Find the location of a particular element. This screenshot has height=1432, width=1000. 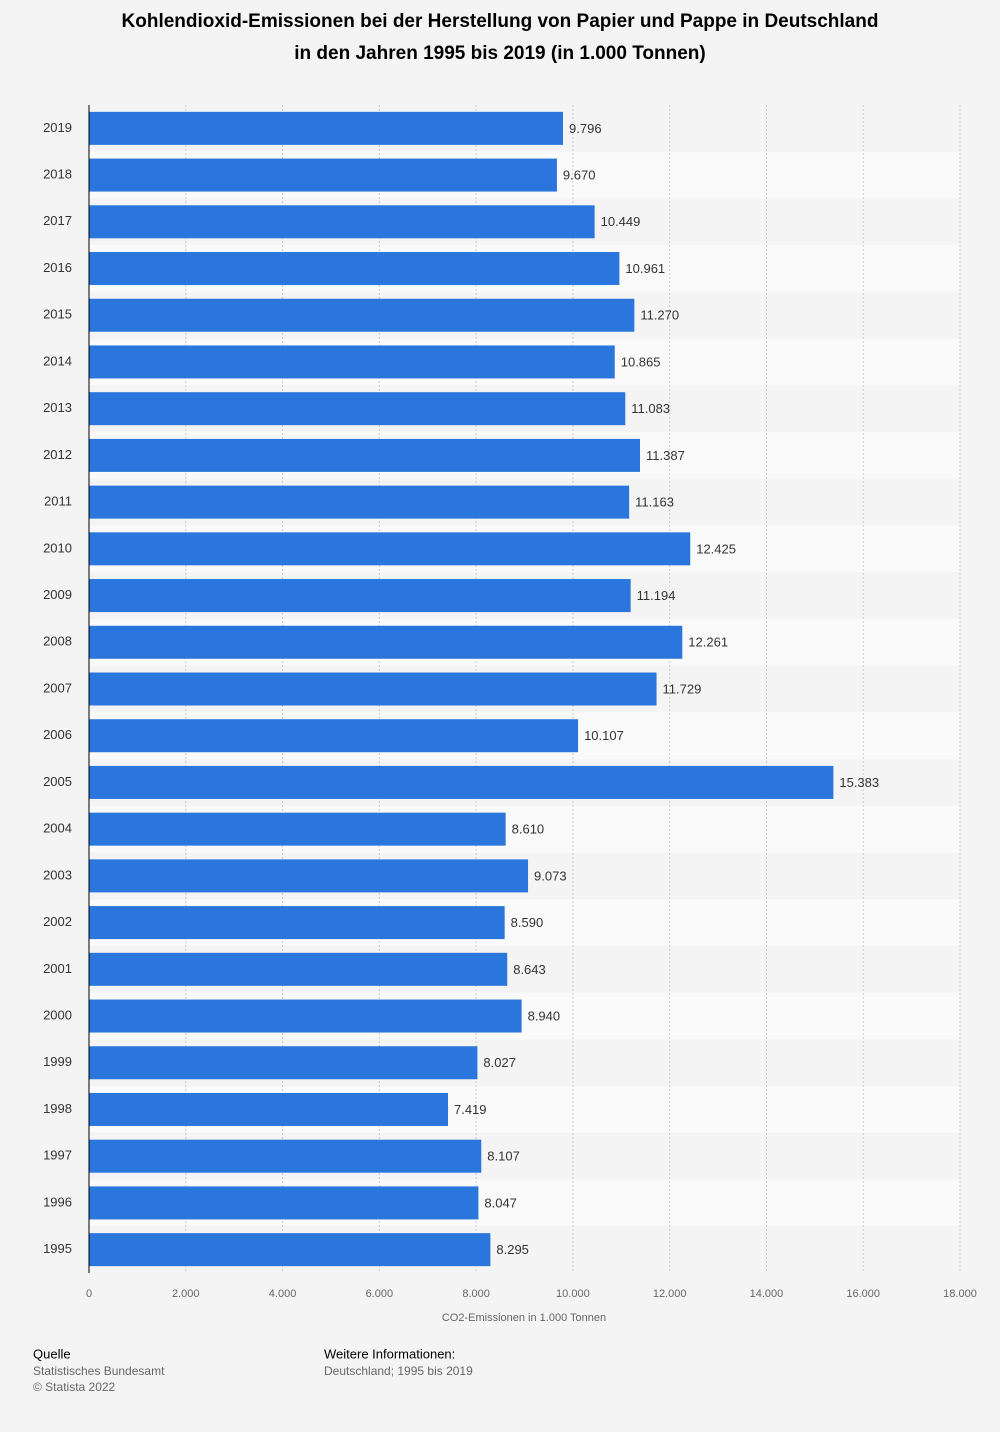

value-label: 11.194 is located at coordinates (656, 595).